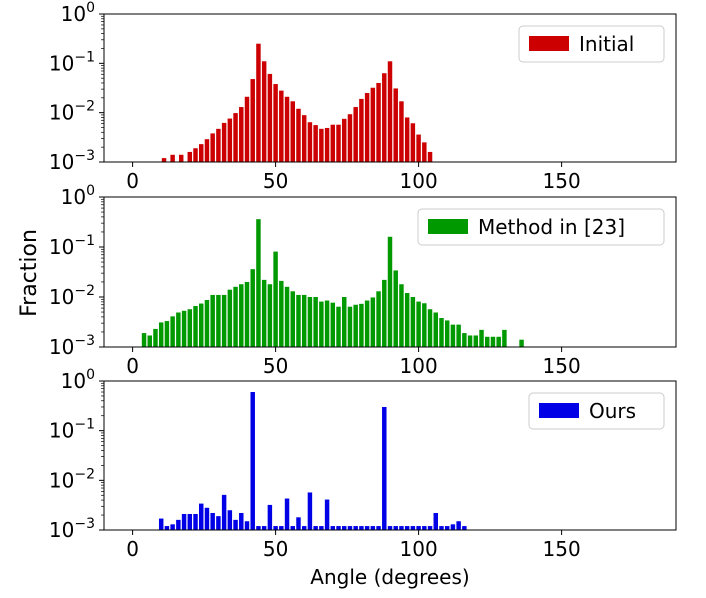 The image size is (706, 598). I want to click on x-tick-label: 100, so click(419, 181).